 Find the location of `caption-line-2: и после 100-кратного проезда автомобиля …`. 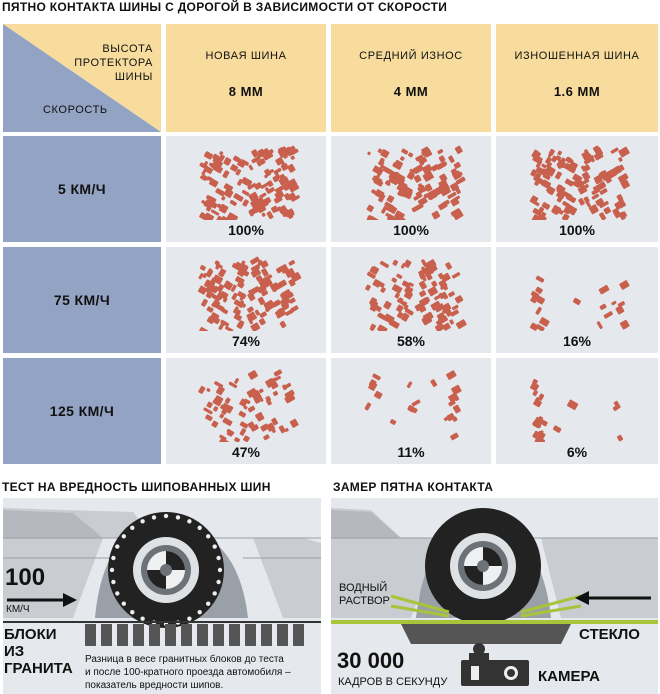

caption-line-2: и после 100-кратного проезда автомобиля … is located at coordinates (188, 672).